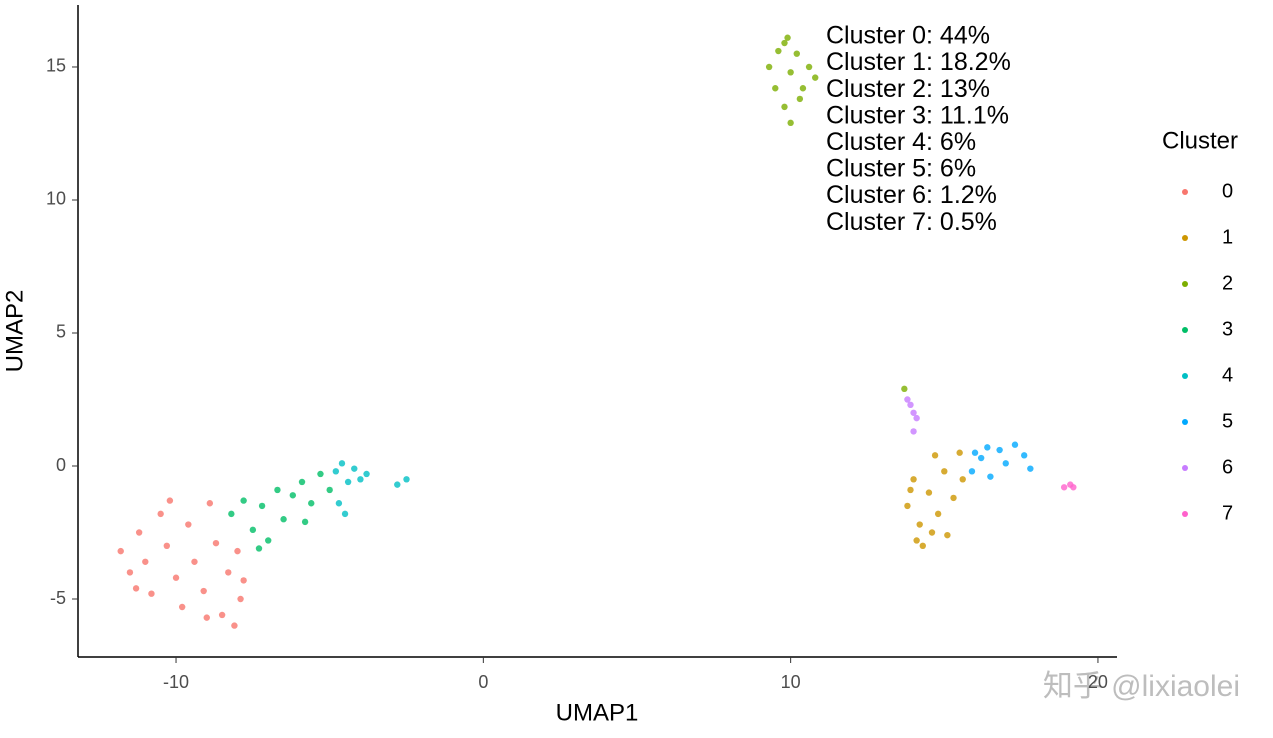 The width and height of the screenshot is (1273, 738). I want to click on annotation: Cluster 2: 13%, so click(908, 89).